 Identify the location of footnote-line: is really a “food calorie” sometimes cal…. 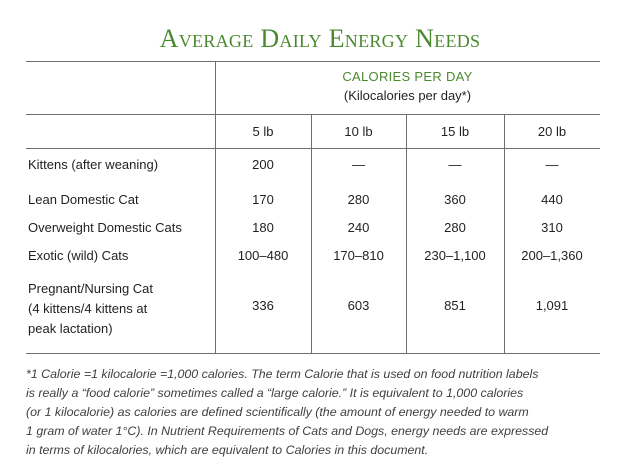
(275, 393).